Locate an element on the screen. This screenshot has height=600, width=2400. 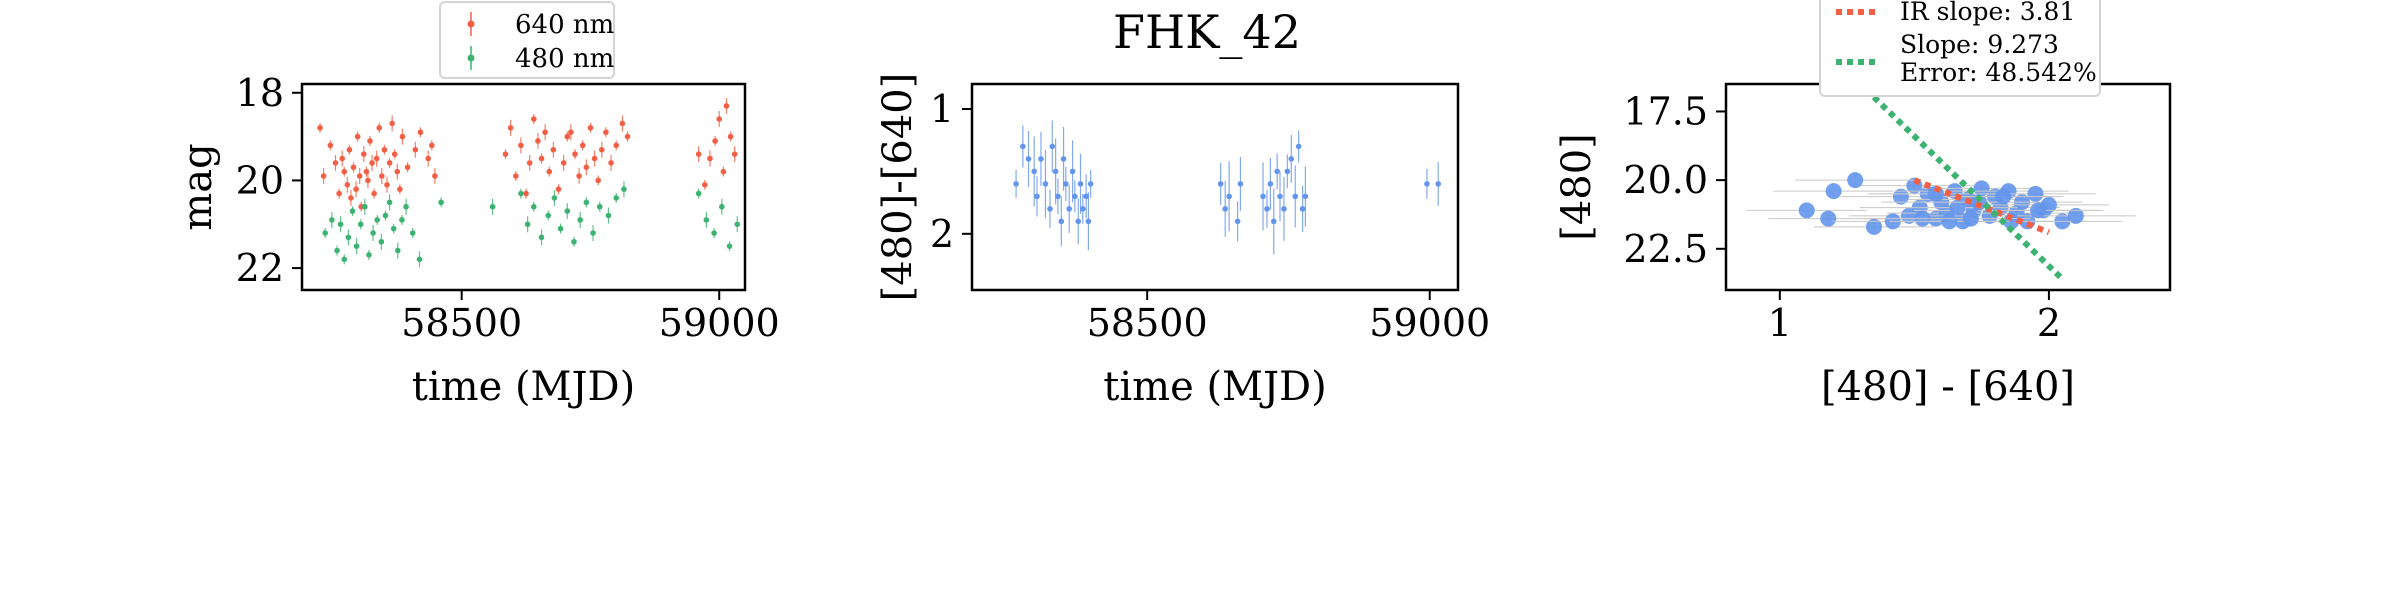
y-tick-label: 20.0 is located at coordinates (1665, 180).